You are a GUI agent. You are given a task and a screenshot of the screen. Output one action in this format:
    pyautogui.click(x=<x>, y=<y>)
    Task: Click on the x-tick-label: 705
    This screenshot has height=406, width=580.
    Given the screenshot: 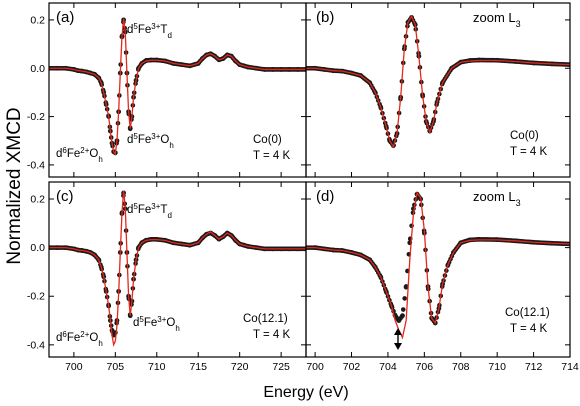 What is the action you would take?
    pyautogui.click(x=116, y=367)
    